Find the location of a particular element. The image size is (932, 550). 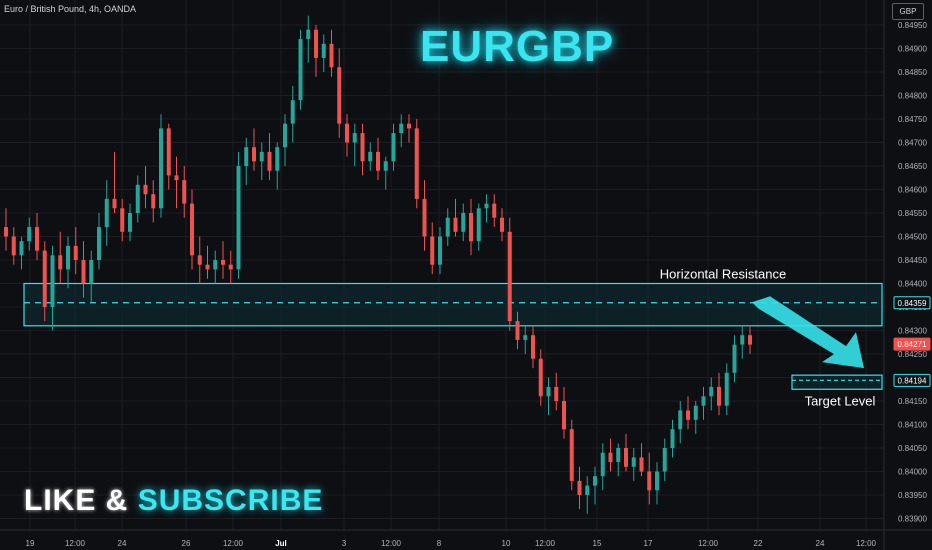

time-tick-label: Jul is located at coordinates (281, 543).